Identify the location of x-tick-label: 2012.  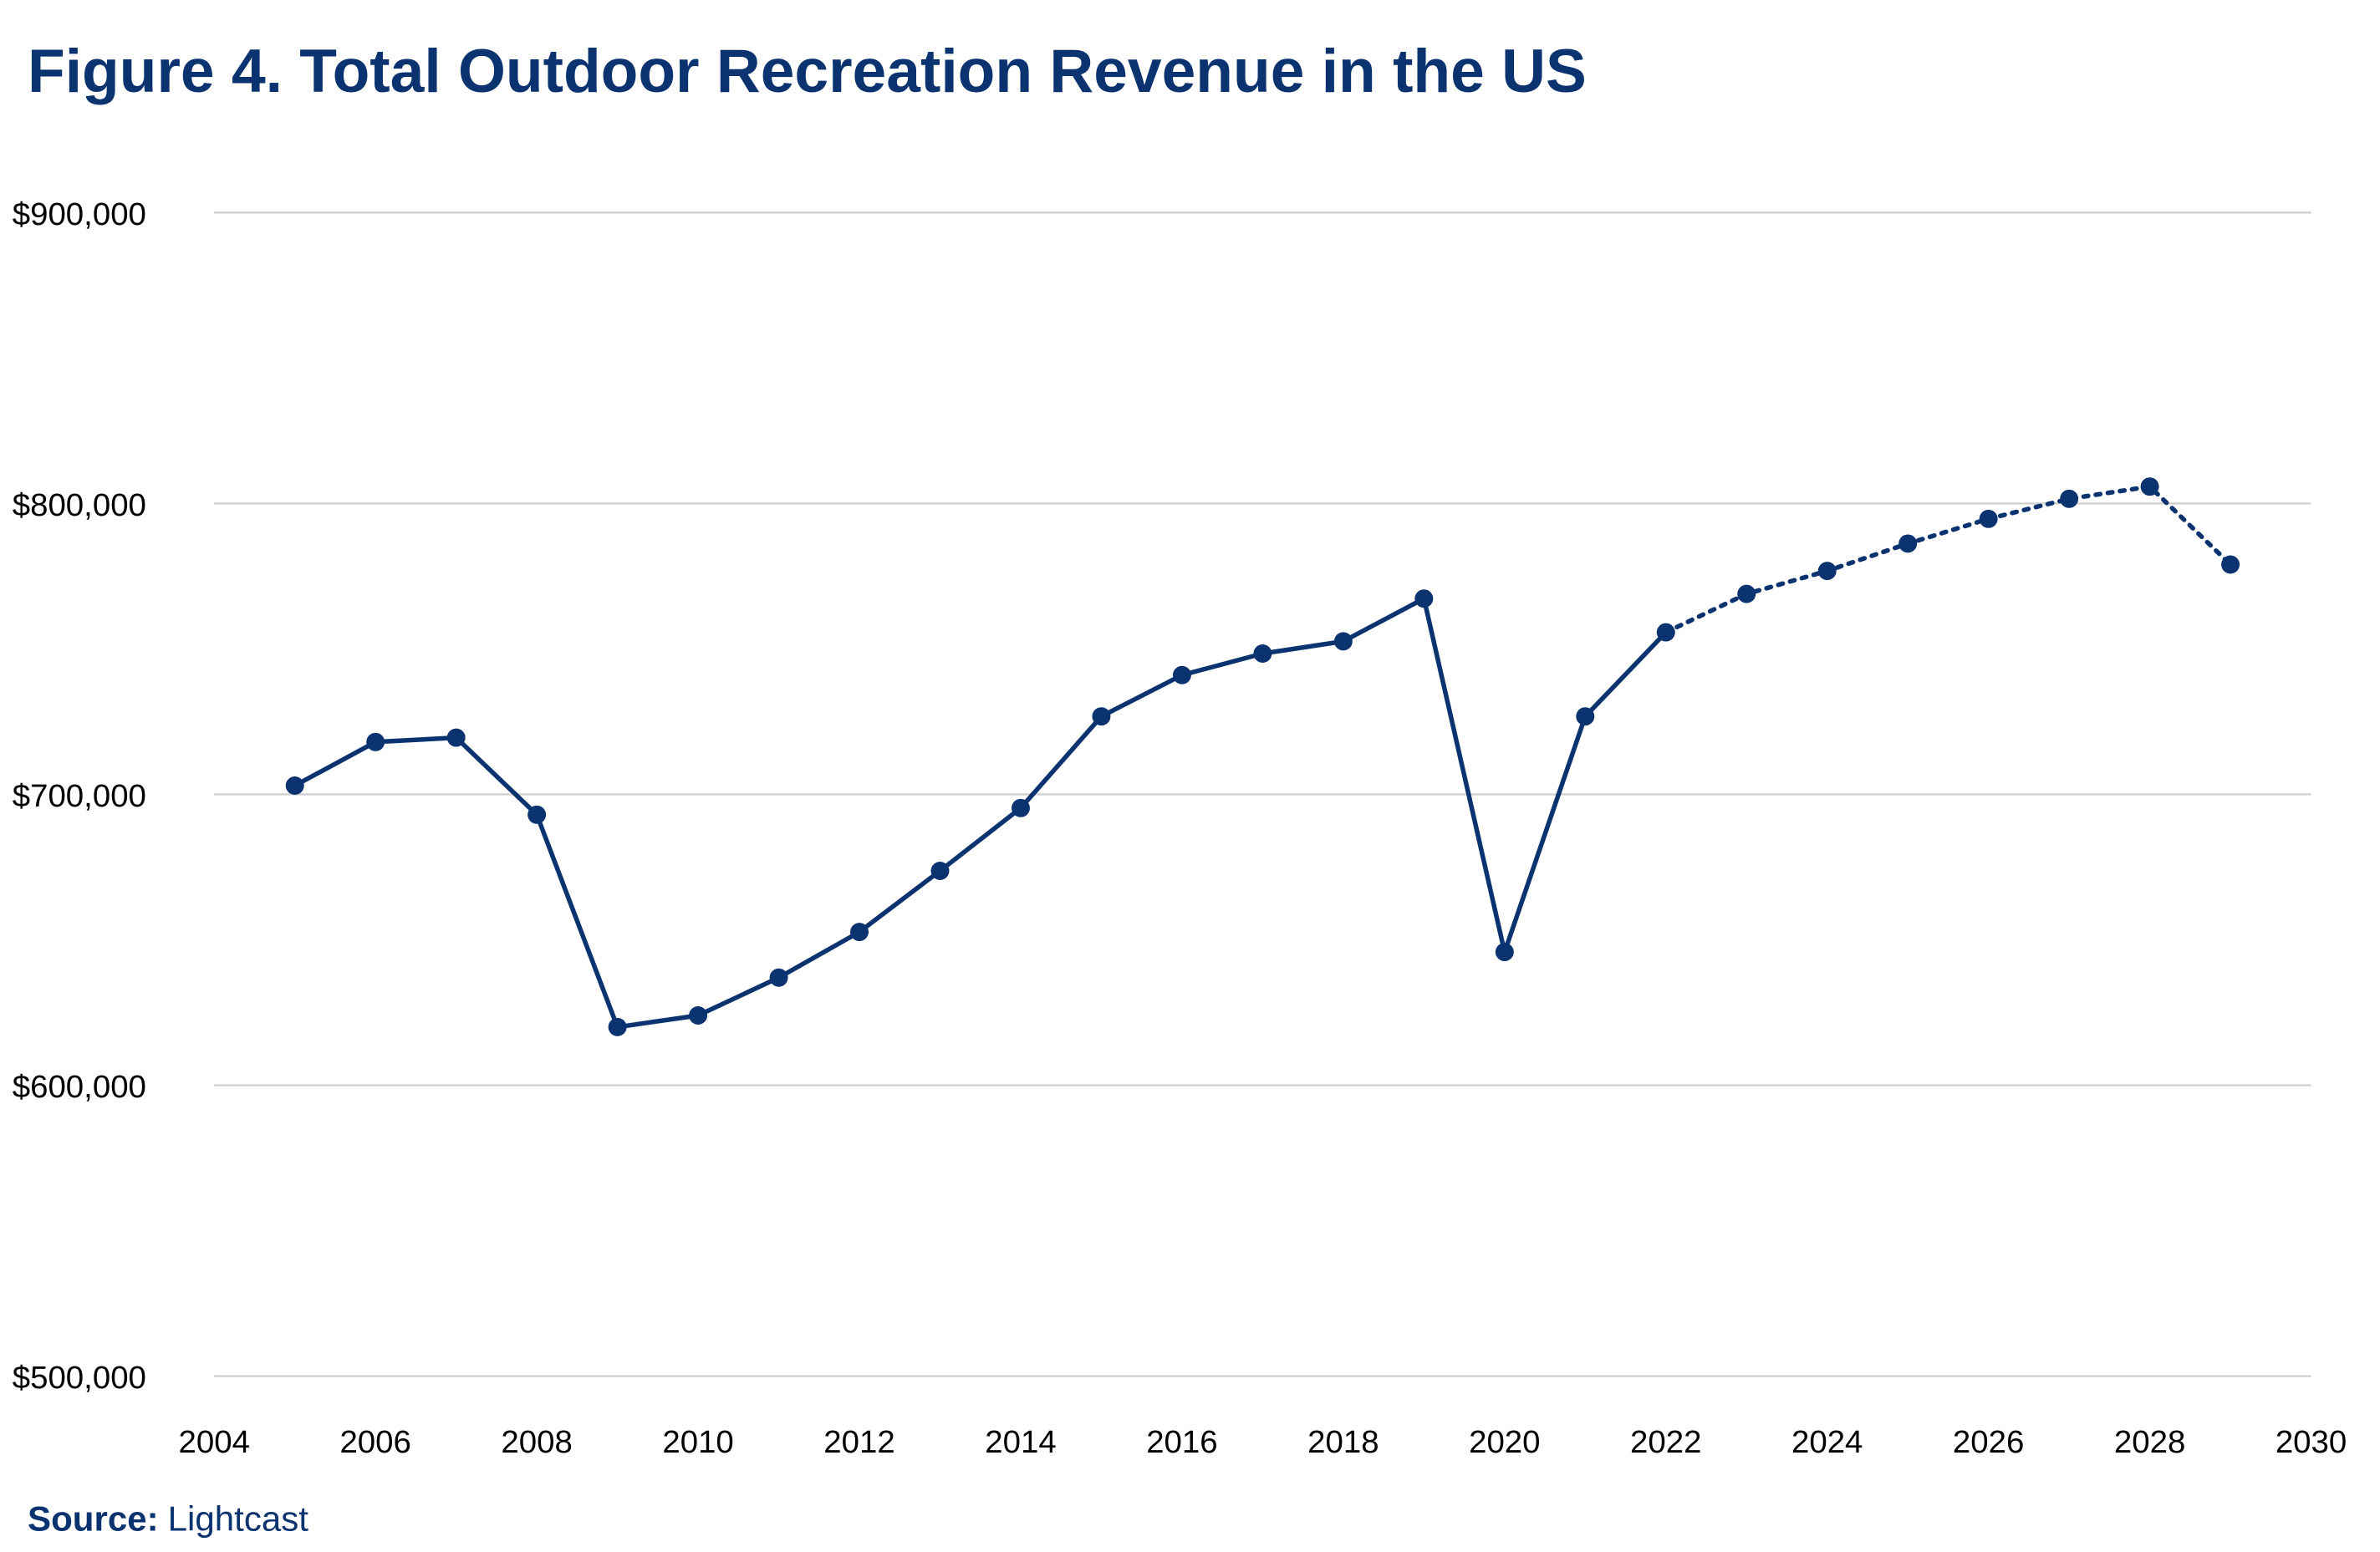
(858, 1442).